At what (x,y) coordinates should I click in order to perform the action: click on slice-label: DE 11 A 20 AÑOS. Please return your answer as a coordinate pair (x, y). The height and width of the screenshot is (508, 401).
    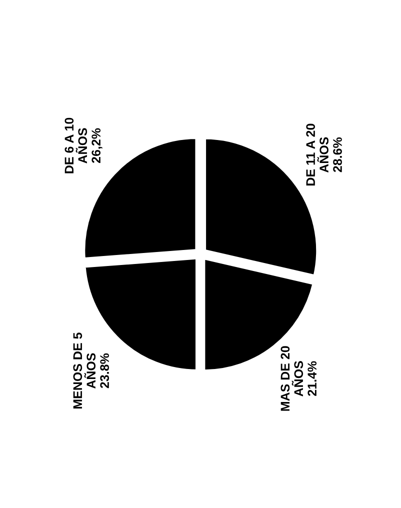
    Looking at the image, I should click on (317, 155).